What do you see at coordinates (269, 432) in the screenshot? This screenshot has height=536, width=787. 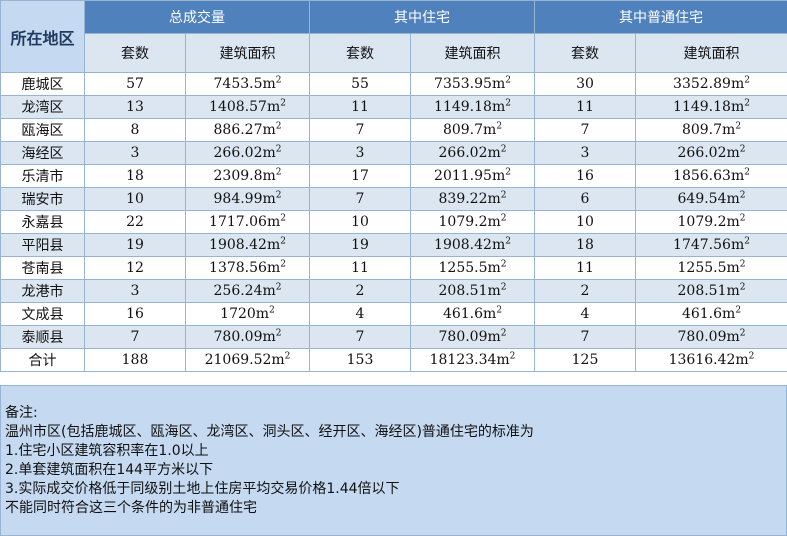 I see `note-line: 温州市区(包括鹿城区、瓯海区、龙湾区、洞头区、经开区、海经区)普通住宅的标准为` at bounding box center [269, 432].